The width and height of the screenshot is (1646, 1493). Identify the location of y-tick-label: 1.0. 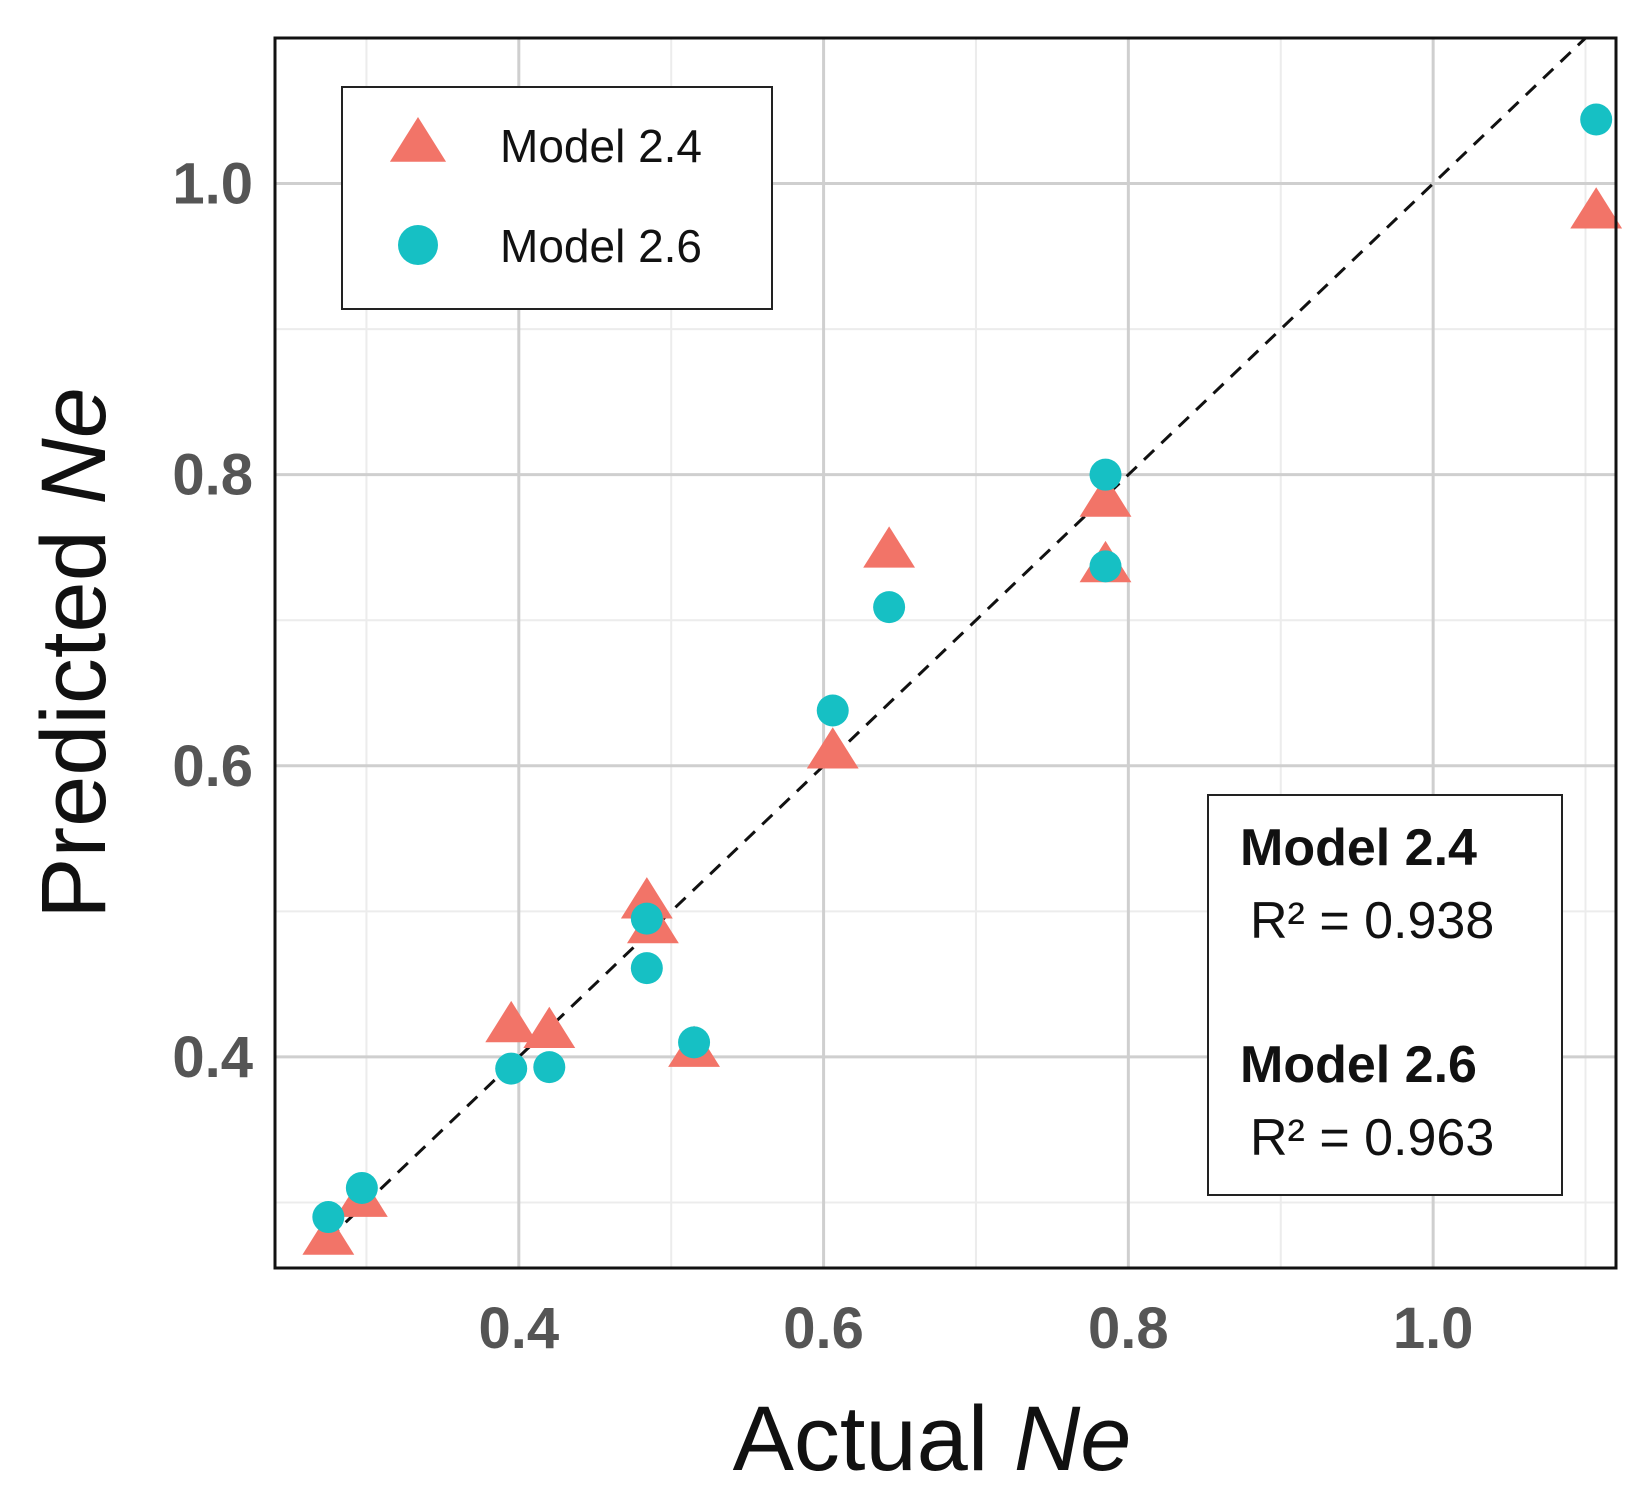
(212, 184).